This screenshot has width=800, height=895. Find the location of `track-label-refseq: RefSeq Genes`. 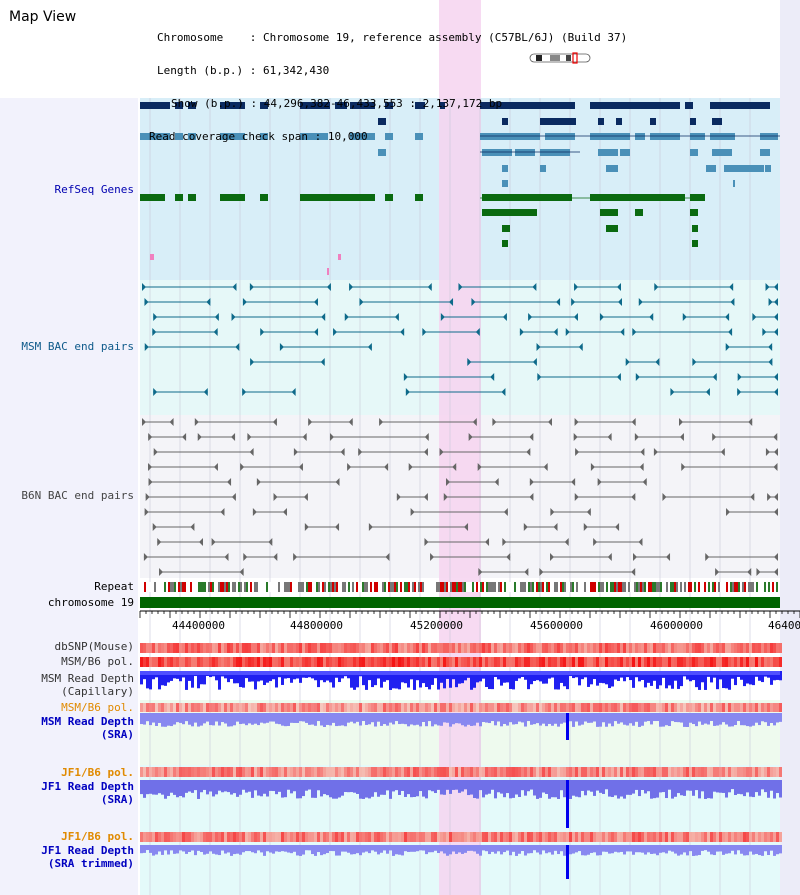

track-label-refseq: RefSeq Genes is located at coordinates (94, 189).